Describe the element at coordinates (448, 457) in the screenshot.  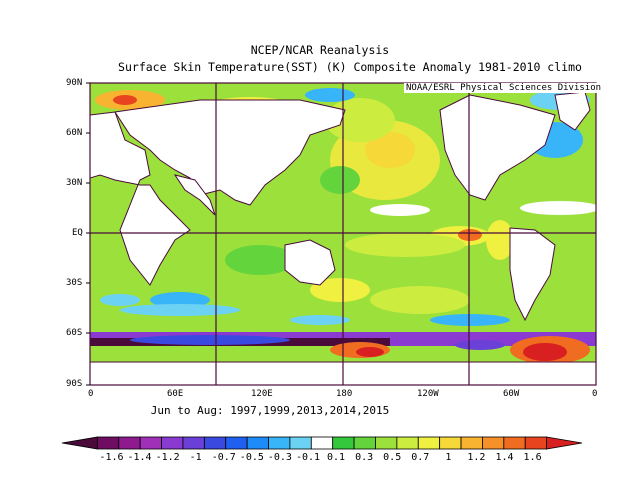
I see `colorbar-tick-label: 1` at that location.